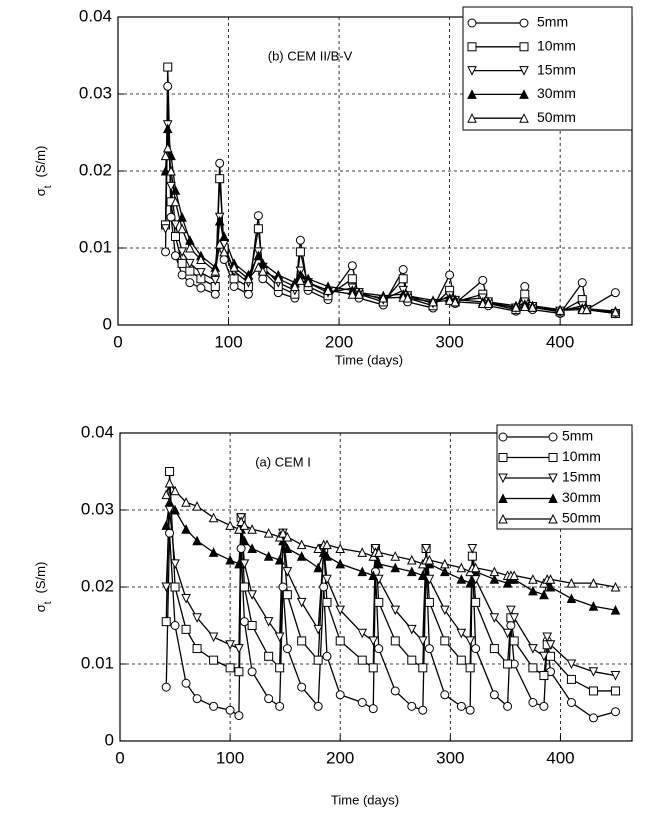  I want to click on y-axis-label-part: t, so click(48, 602).